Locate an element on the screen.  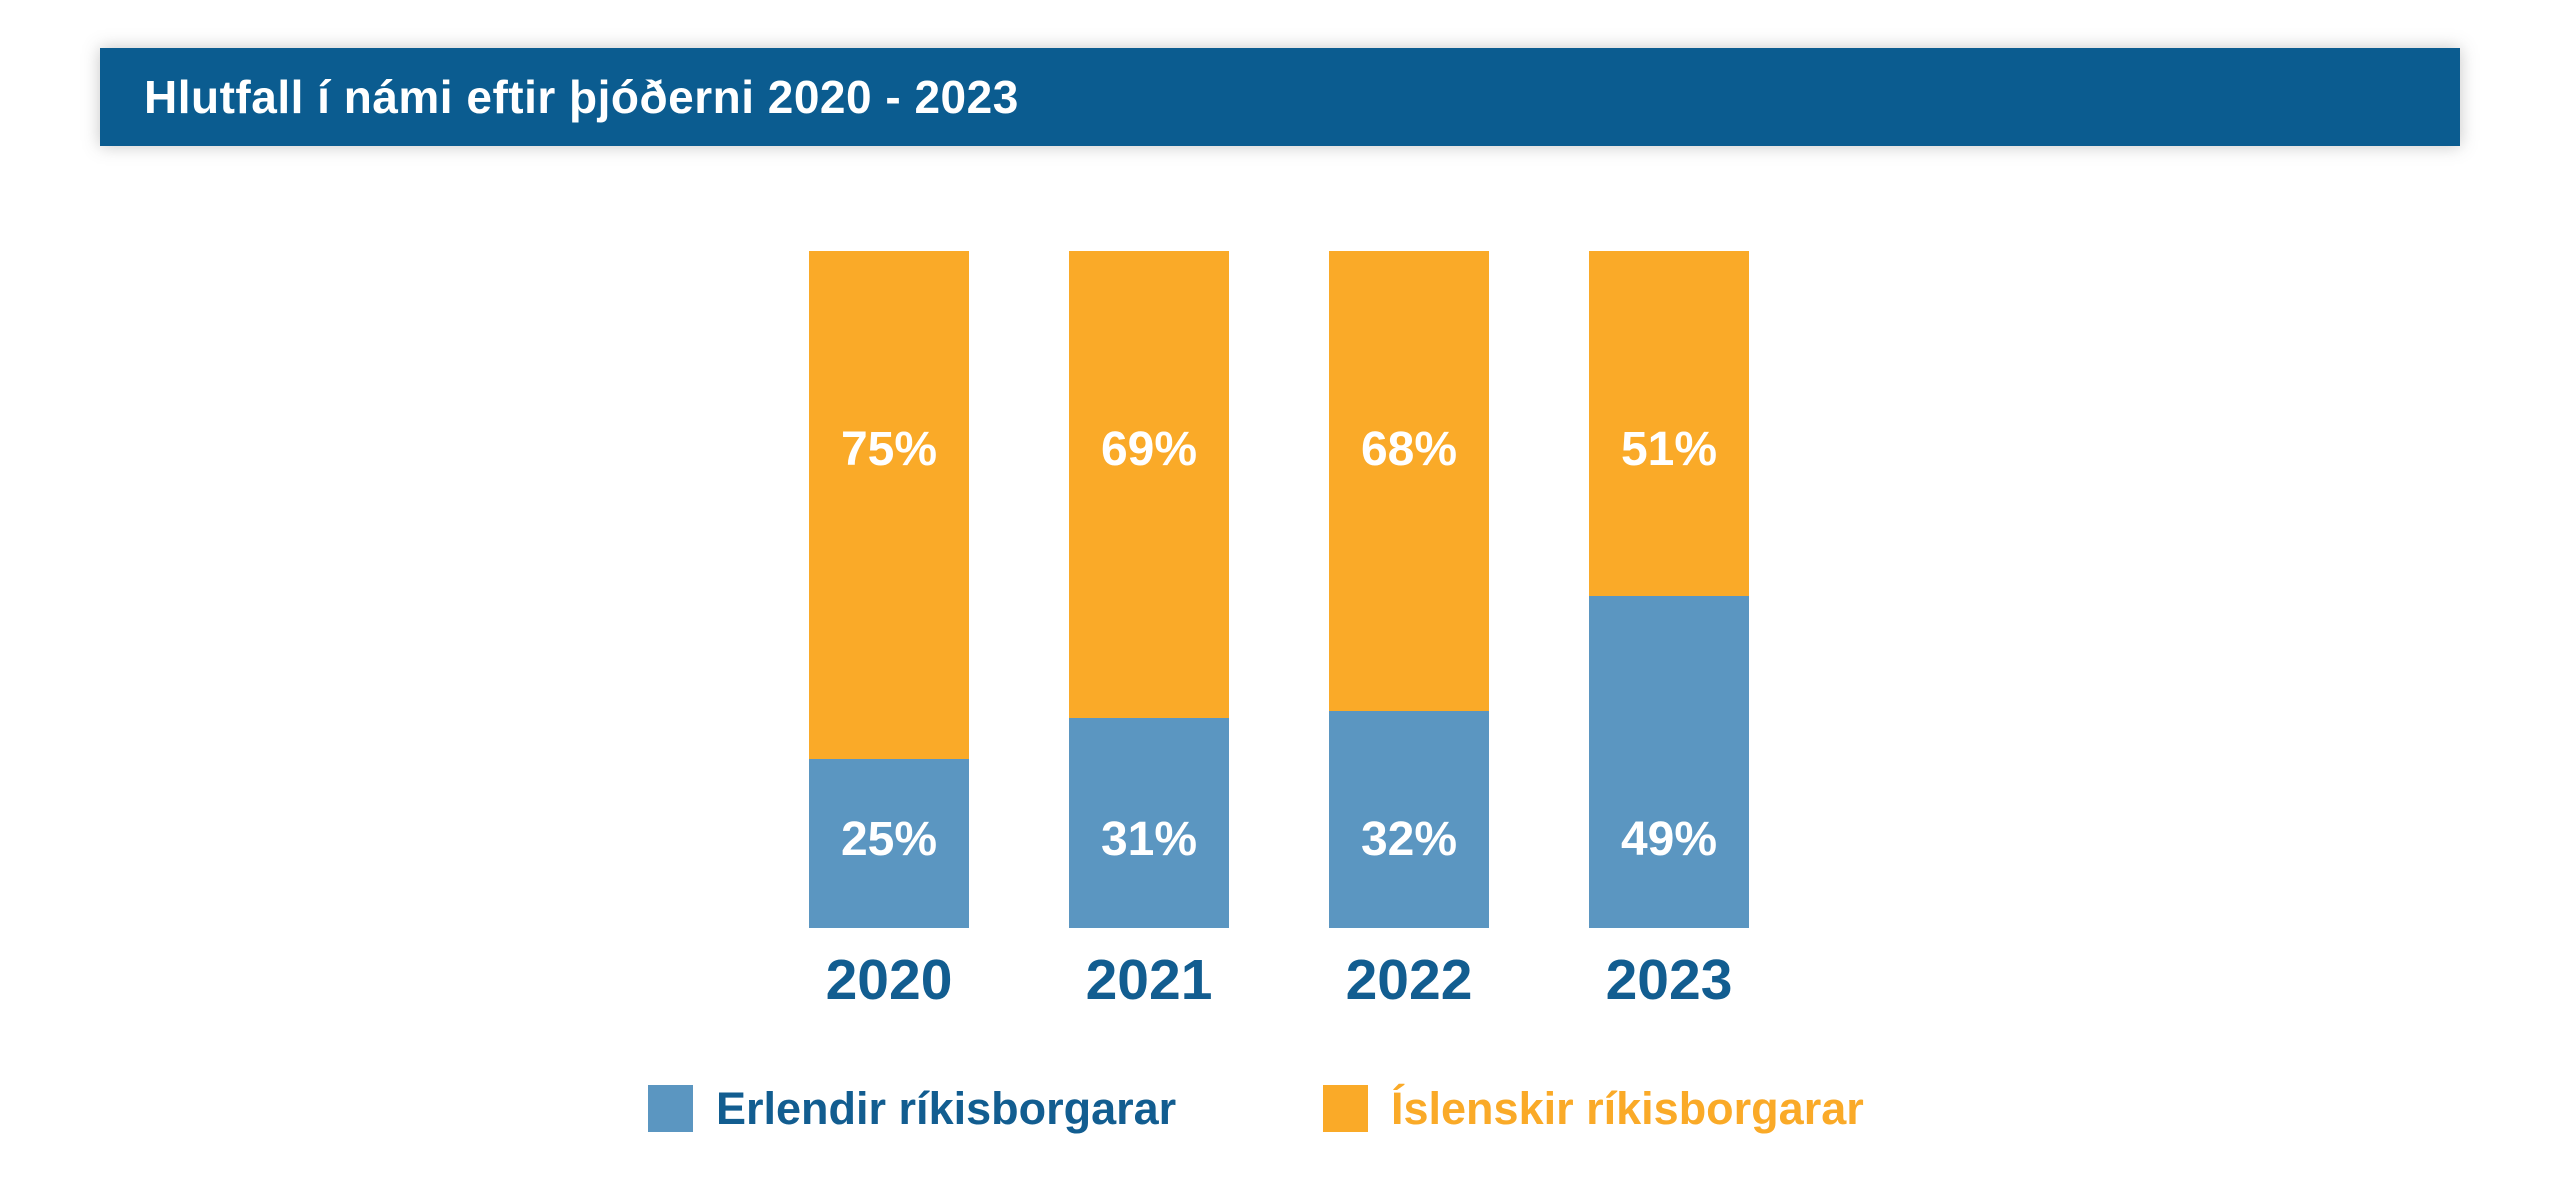
x-axis-label-2022: 2022 is located at coordinates (1409, 980).